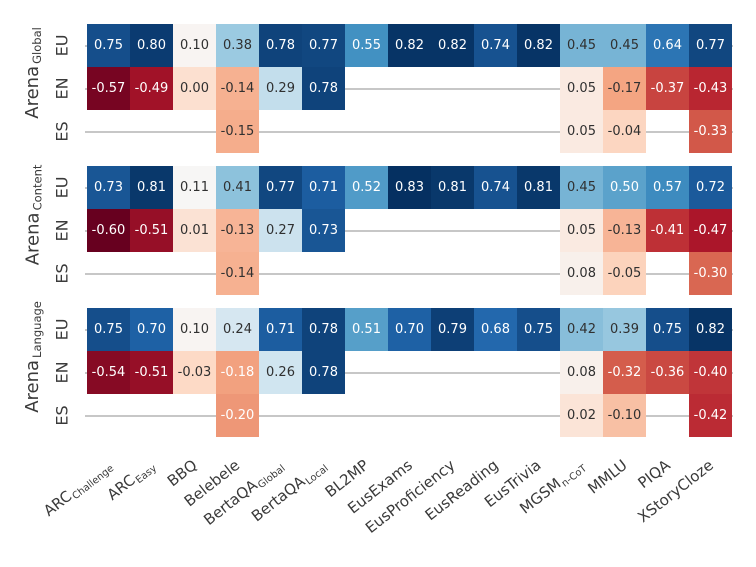 The width and height of the screenshot is (756, 567). I want to click on heatmap-cell: -0.42, so click(710, 415).